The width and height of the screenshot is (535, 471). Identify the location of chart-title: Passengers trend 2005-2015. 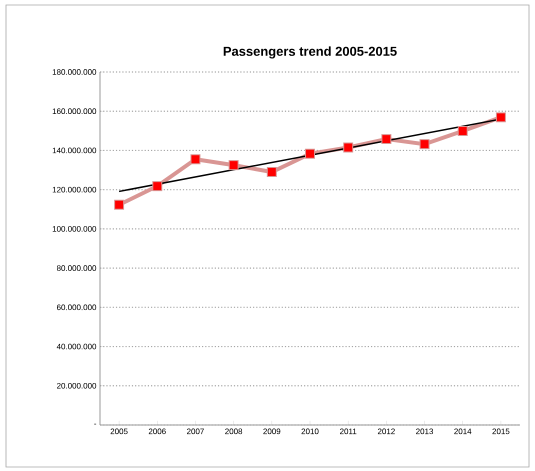
(310, 52).